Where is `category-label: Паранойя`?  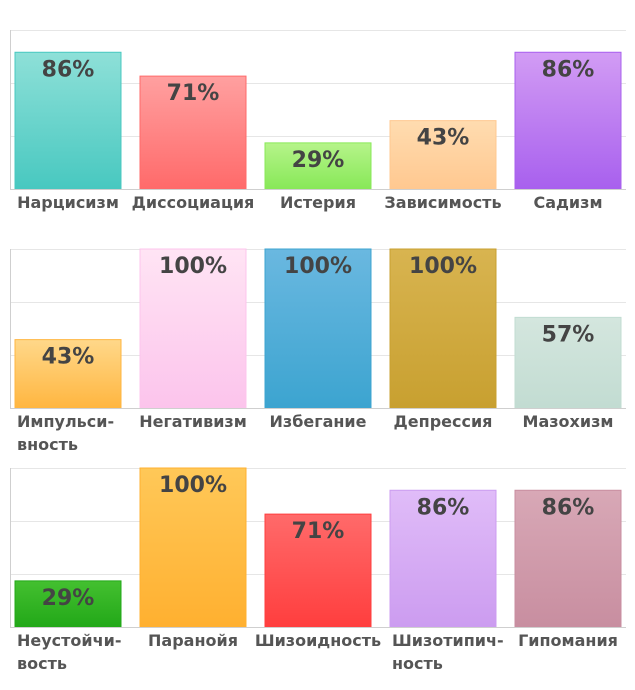
category-label: Паранойя is located at coordinates (193, 640).